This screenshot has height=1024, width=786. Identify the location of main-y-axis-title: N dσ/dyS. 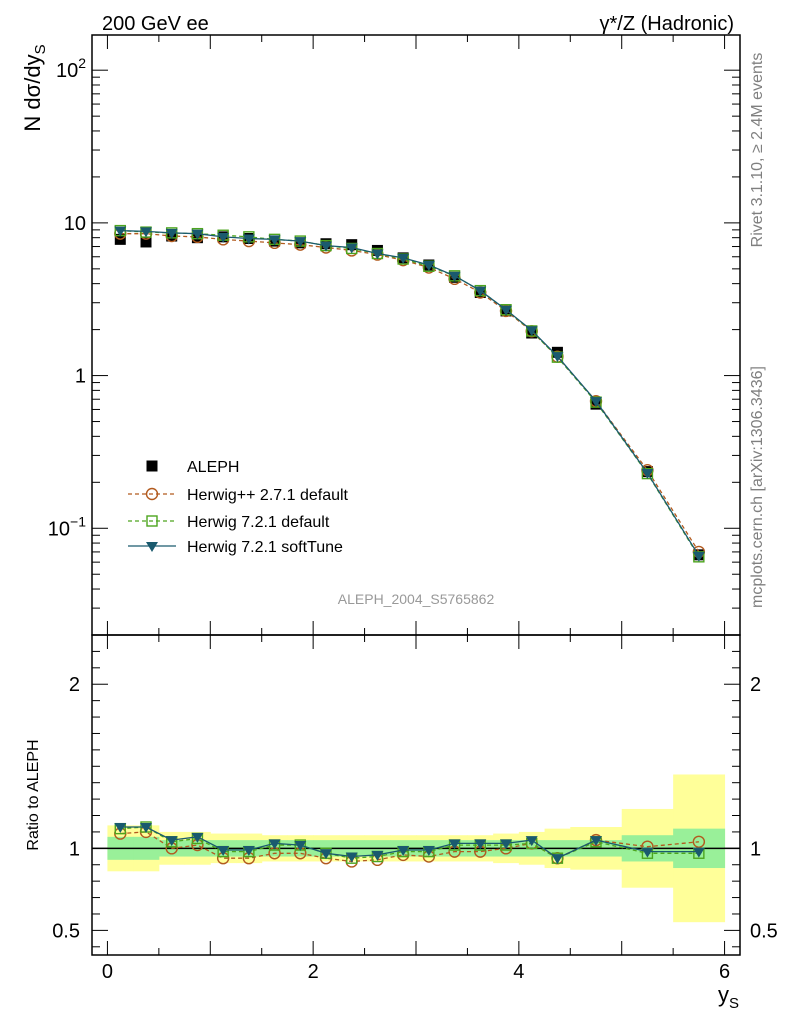
(34, 87).